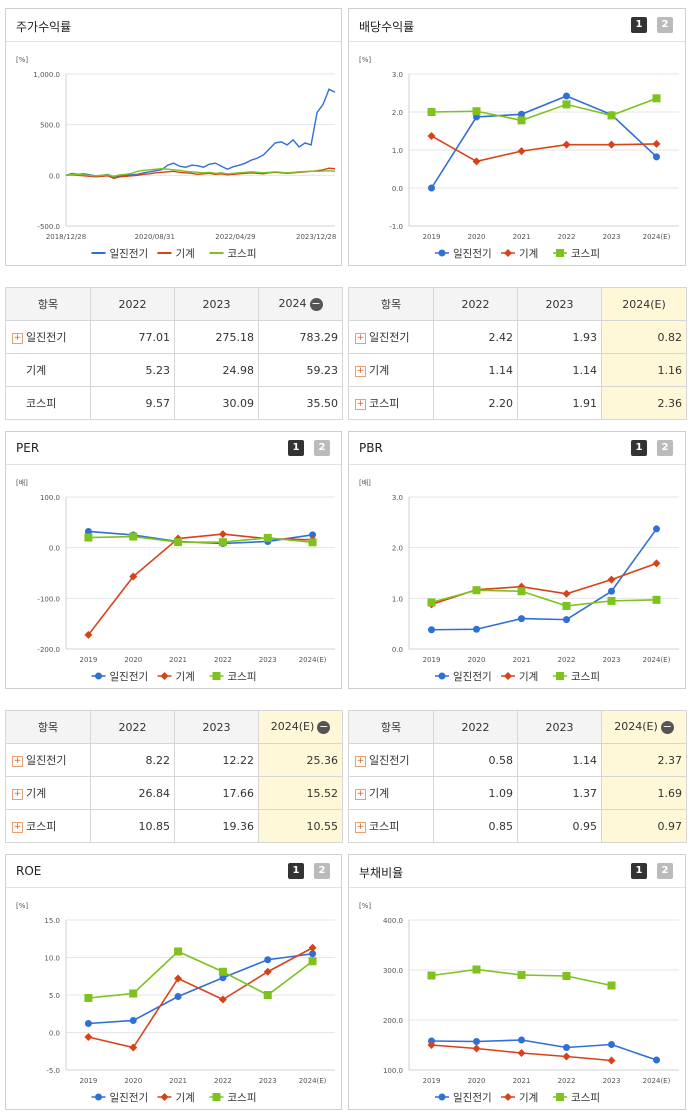  What do you see at coordinates (46, 75) in the screenshot?
I see `y-tick-label: 1,000.0` at bounding box center [46, 75].